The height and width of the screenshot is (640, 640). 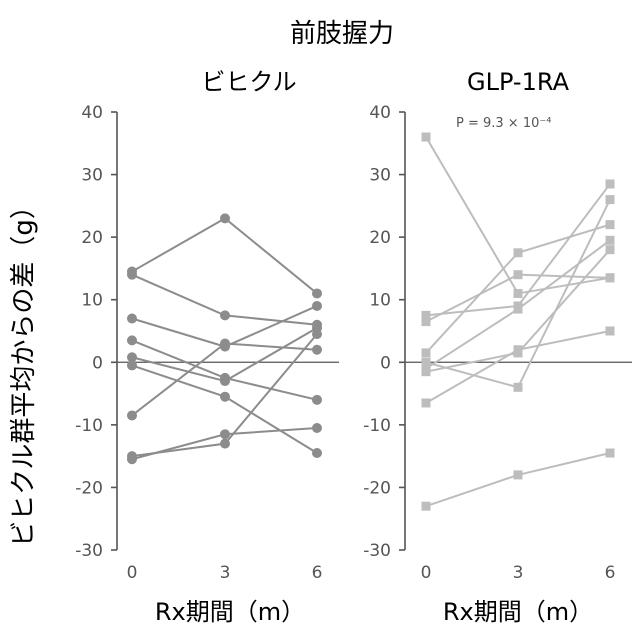 What do you see at coordinates (230, 612) in the screenshot?
I see `x-axis-label-vehicle: Rx期間（m）` at bounding box center [230, 612].